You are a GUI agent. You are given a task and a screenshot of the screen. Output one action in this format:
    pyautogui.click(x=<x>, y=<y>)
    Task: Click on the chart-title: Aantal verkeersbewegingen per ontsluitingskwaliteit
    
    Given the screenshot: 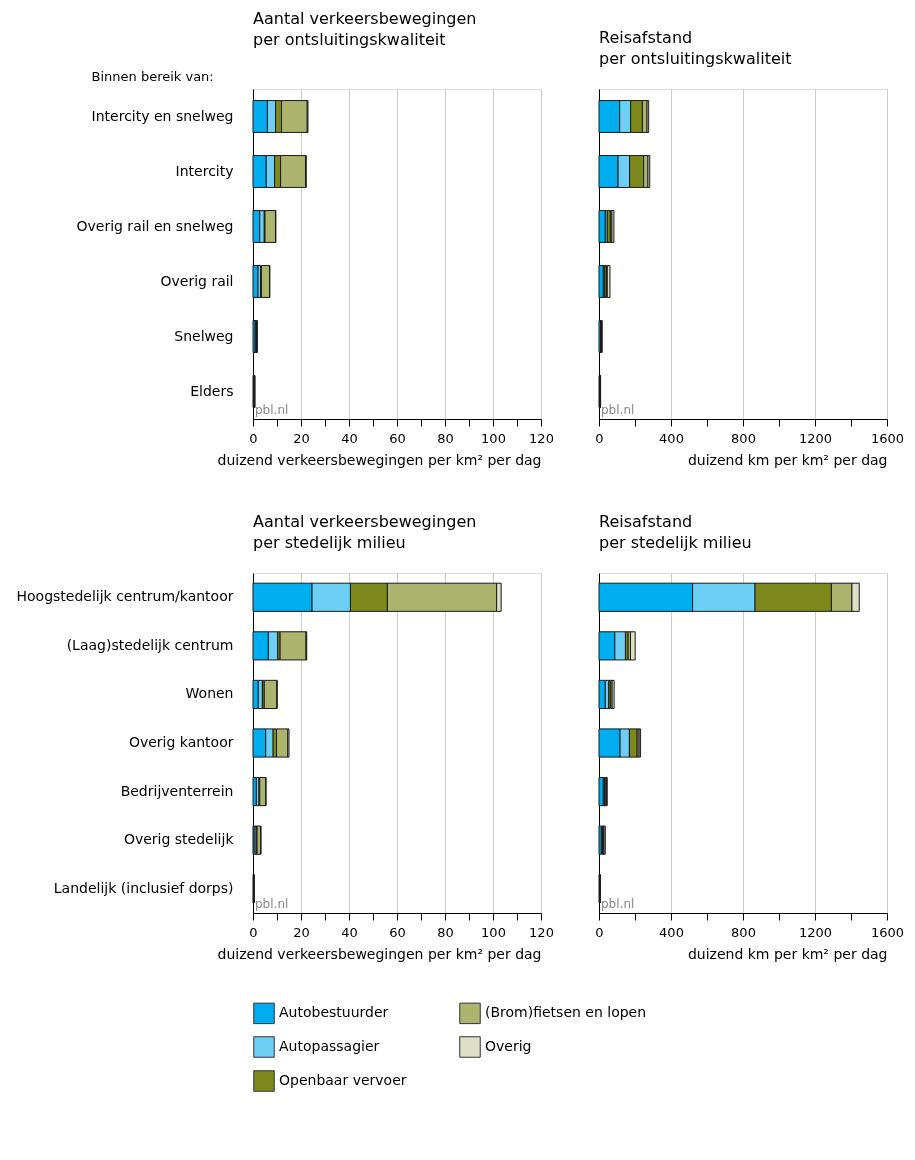 What is the action you would take?
    pyautogui.click(x=365, y=29)
    